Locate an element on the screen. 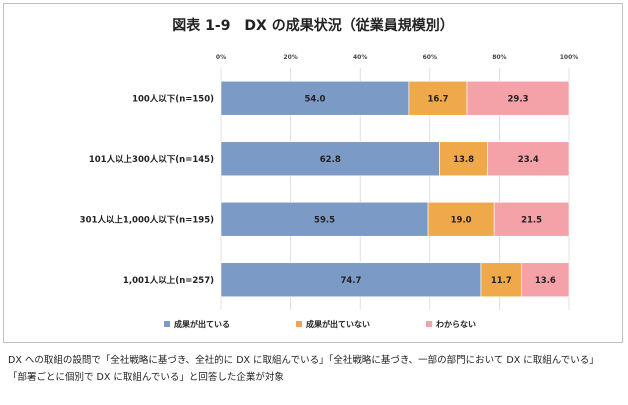 The height and width of the screenshot is (405, 628). chart-title: 図表 1-9 DX の成果状況（従業員規模別） is located at coordinates (312, 25).